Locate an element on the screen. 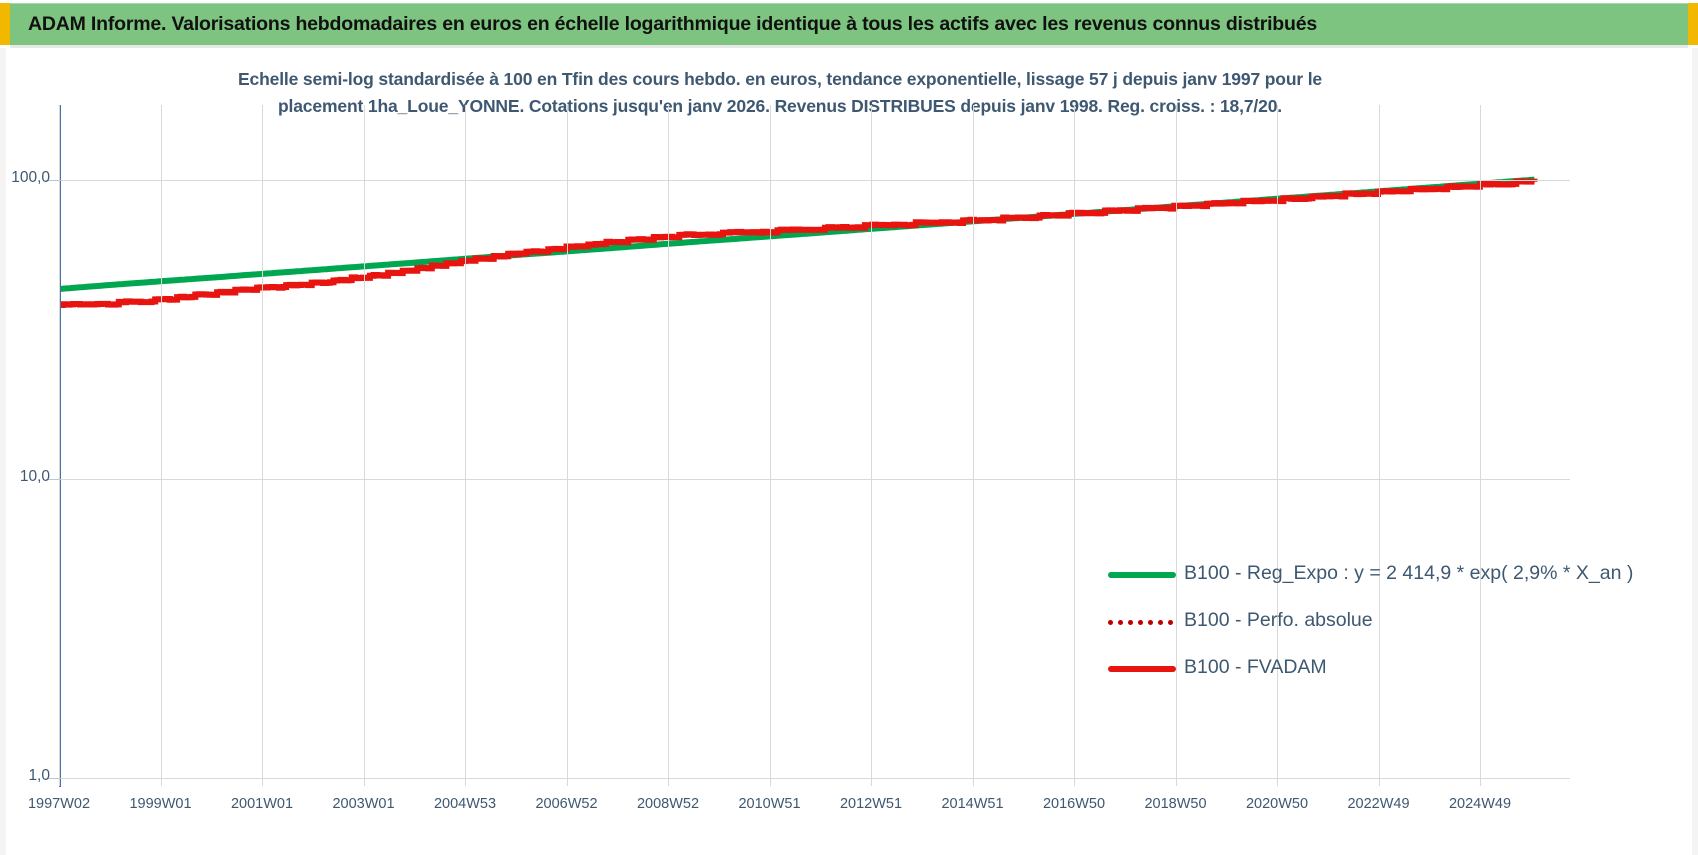  y-axis-tick-label: 100,0 is located at coordinates (30, 177).